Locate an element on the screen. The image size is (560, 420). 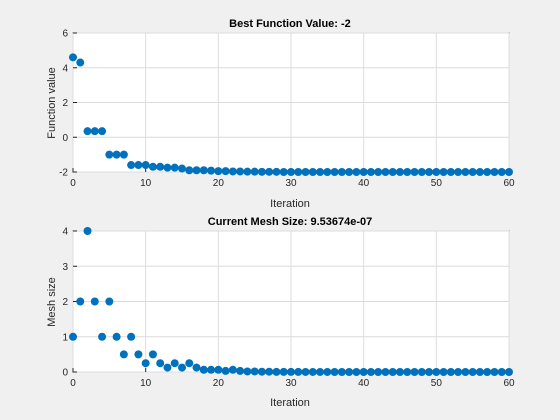
plot1-title: Best Function Value: -2 is located at coordinates (290, 24).